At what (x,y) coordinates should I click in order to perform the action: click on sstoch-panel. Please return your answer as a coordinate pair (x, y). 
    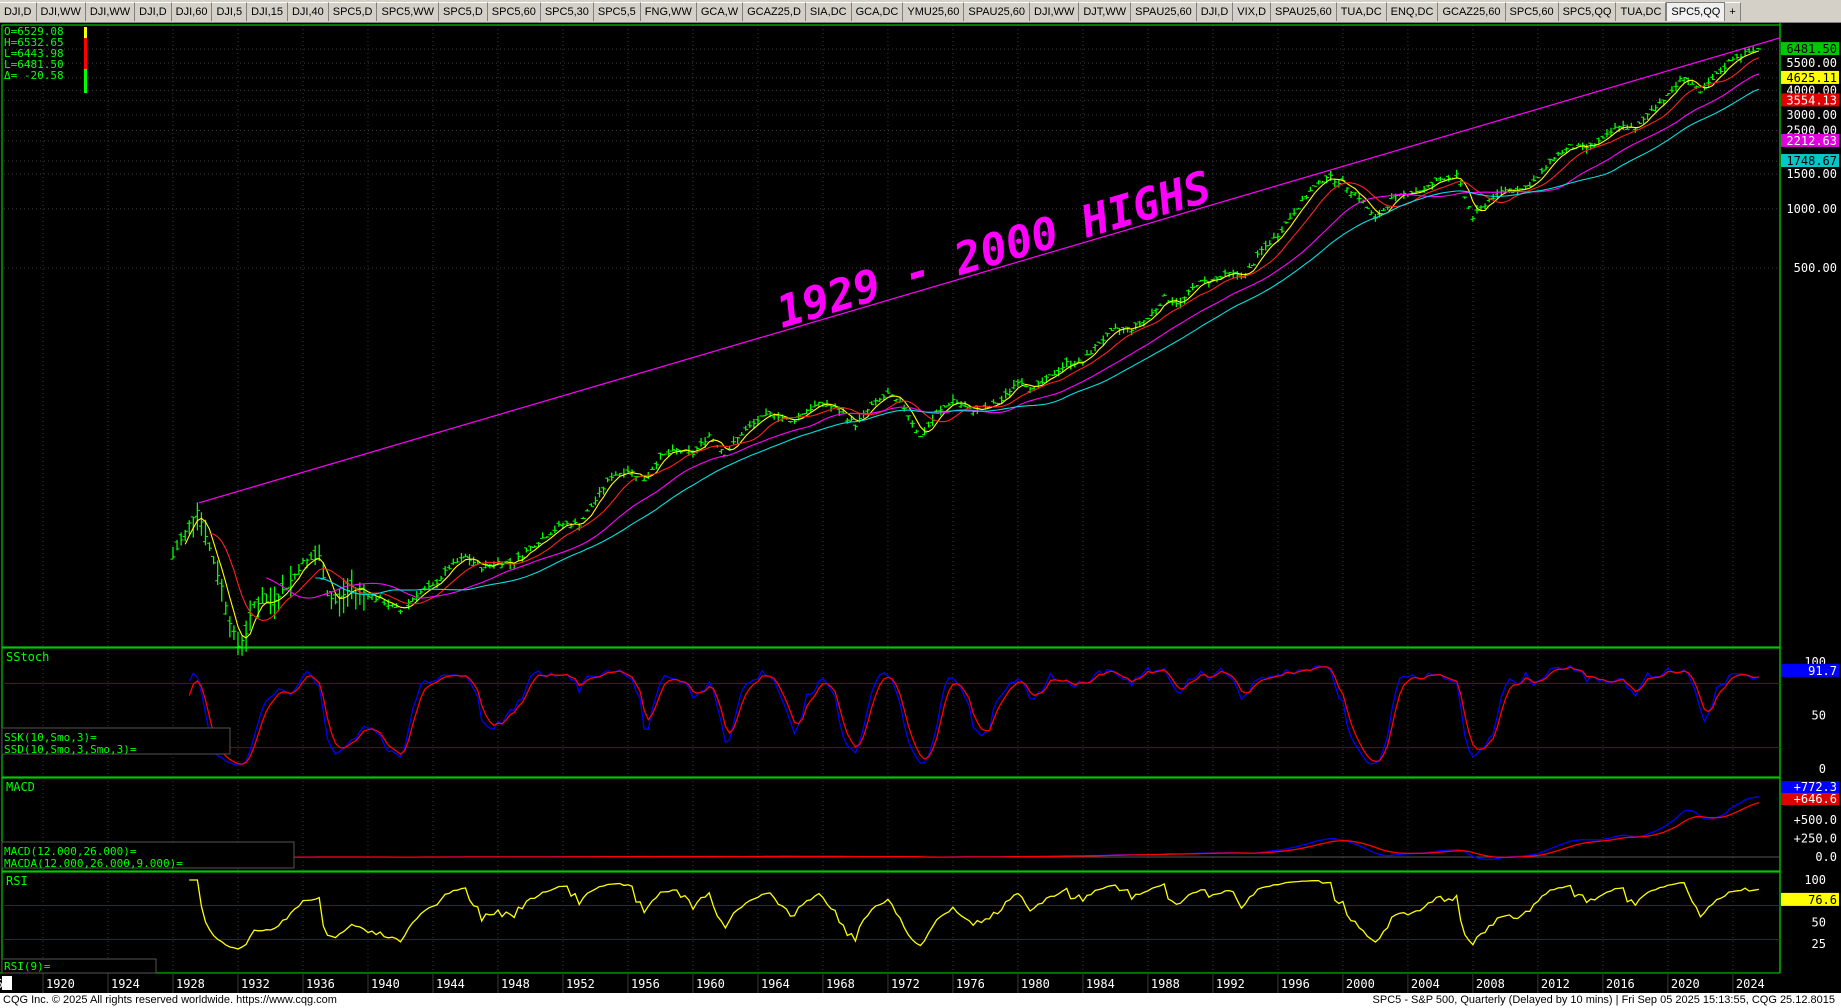
    Looking at the image, I should click on (892, 715).